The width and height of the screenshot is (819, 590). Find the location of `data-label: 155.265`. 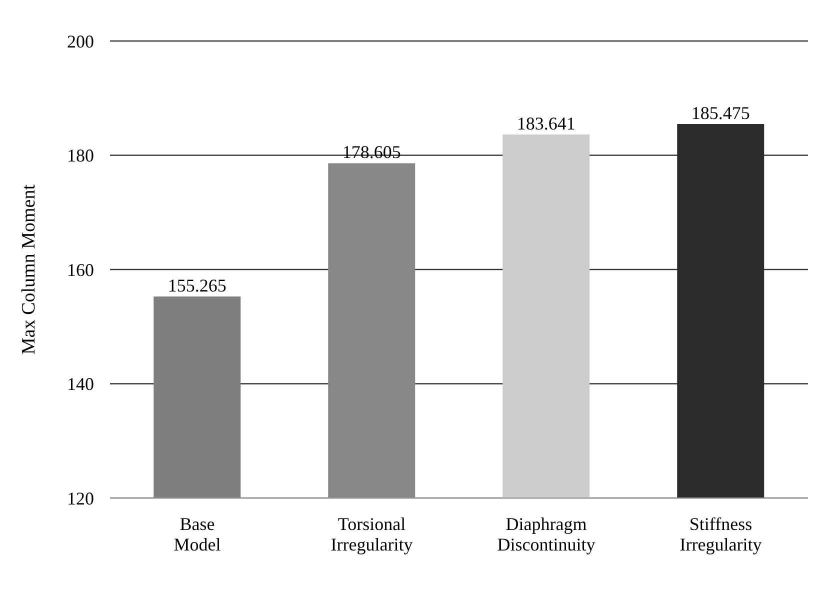

data-label: 155.265 is located at coordinates (197, 286).